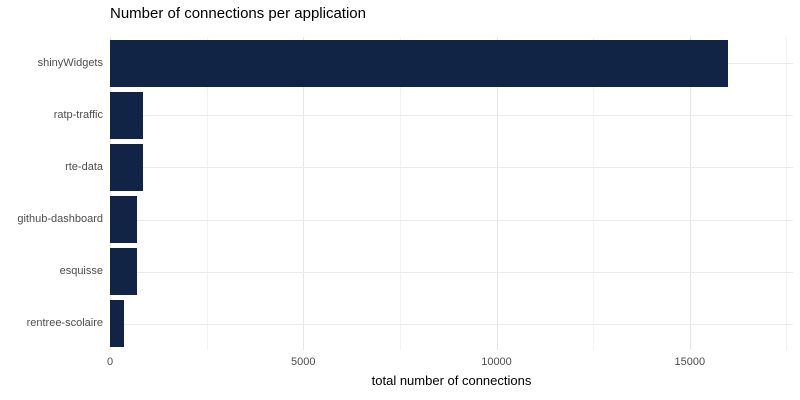  I want to click on bar-esquisse, so click(123, 272).